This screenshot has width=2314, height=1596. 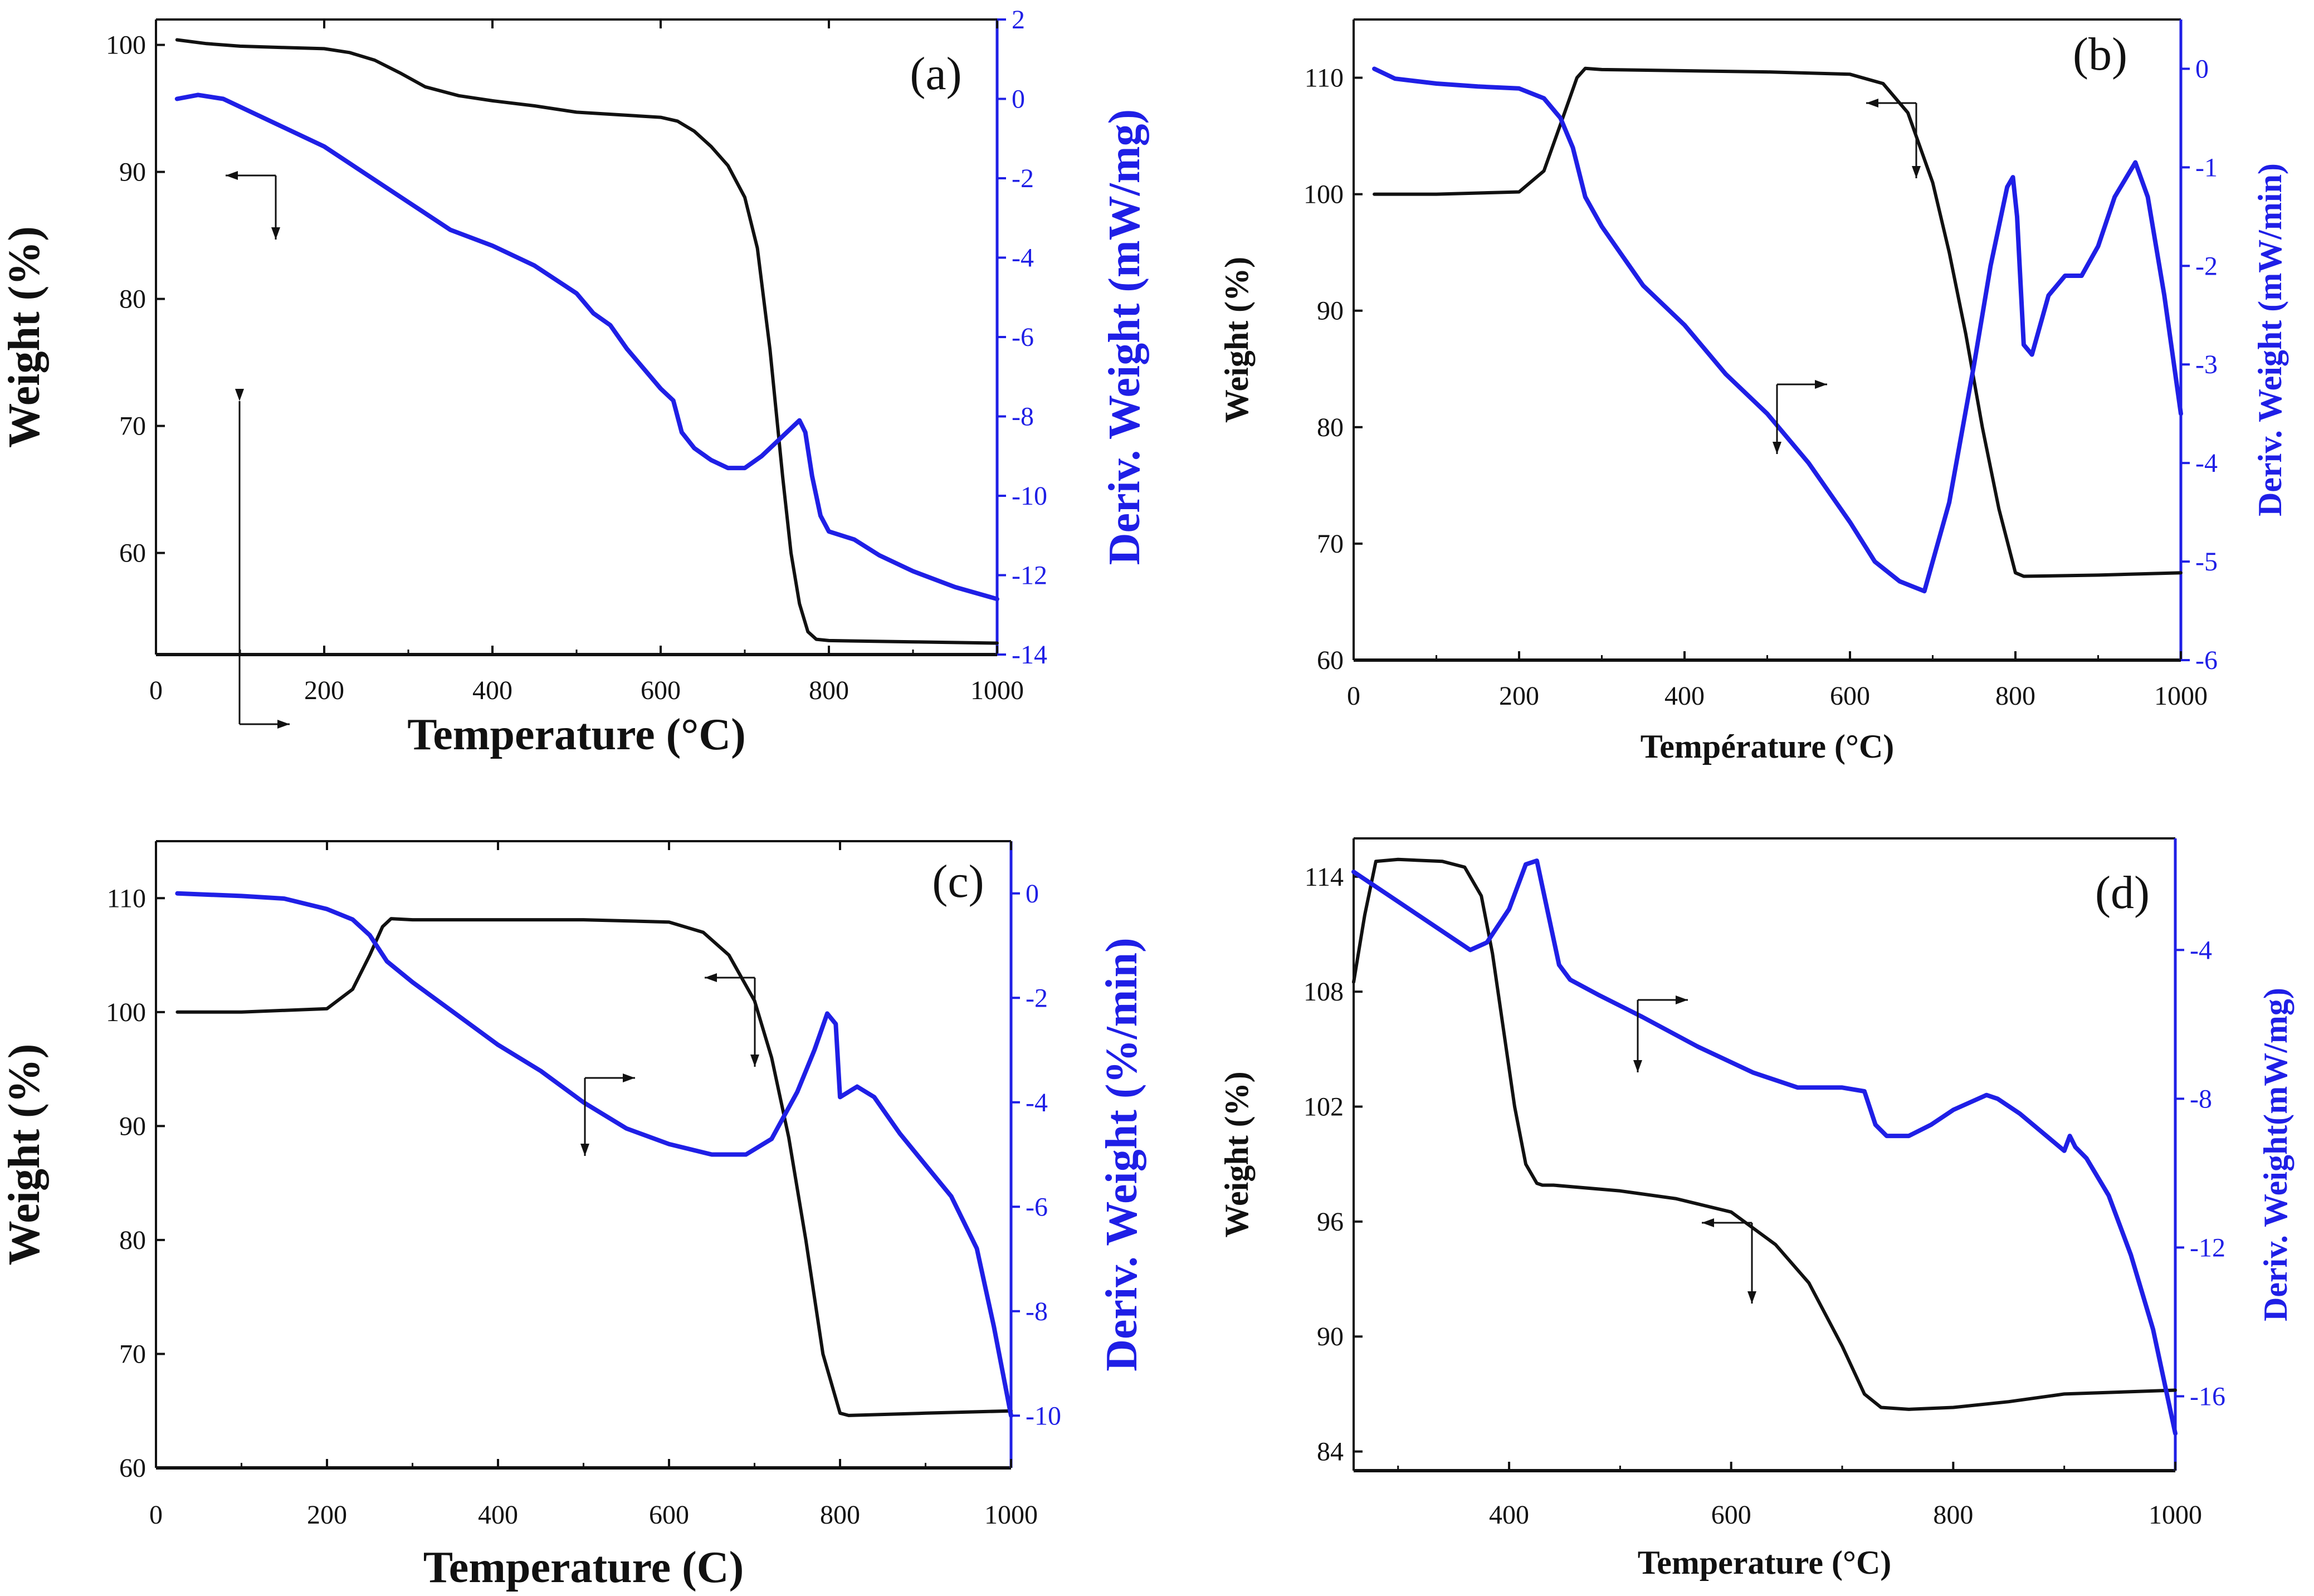 I want to click on y-tick-label: 84, so click(x=1331, y=1452).